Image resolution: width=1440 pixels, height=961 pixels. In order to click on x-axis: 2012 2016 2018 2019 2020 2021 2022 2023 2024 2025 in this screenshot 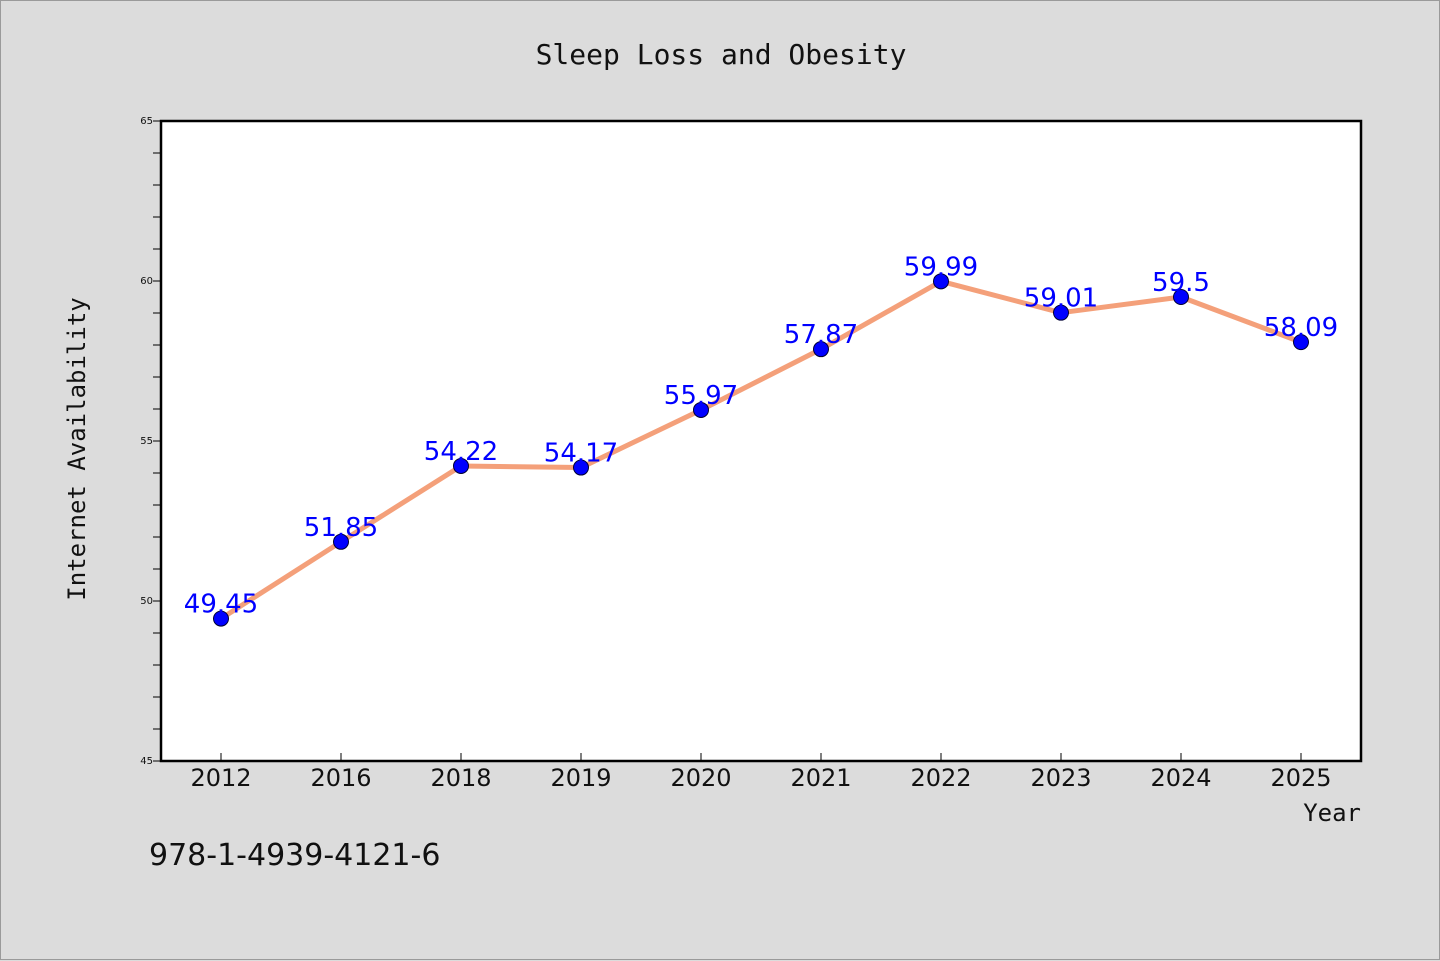, I will do `click(761, 772)`.